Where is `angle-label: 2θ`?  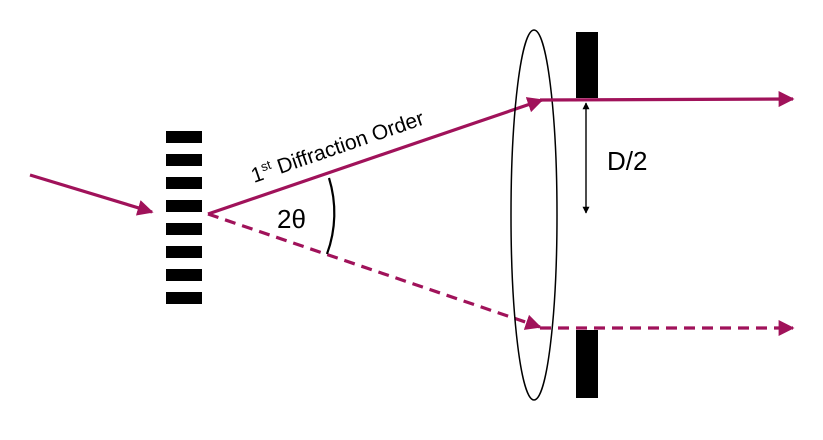
angle-label: 2θ is located at coordinates (291, 219).